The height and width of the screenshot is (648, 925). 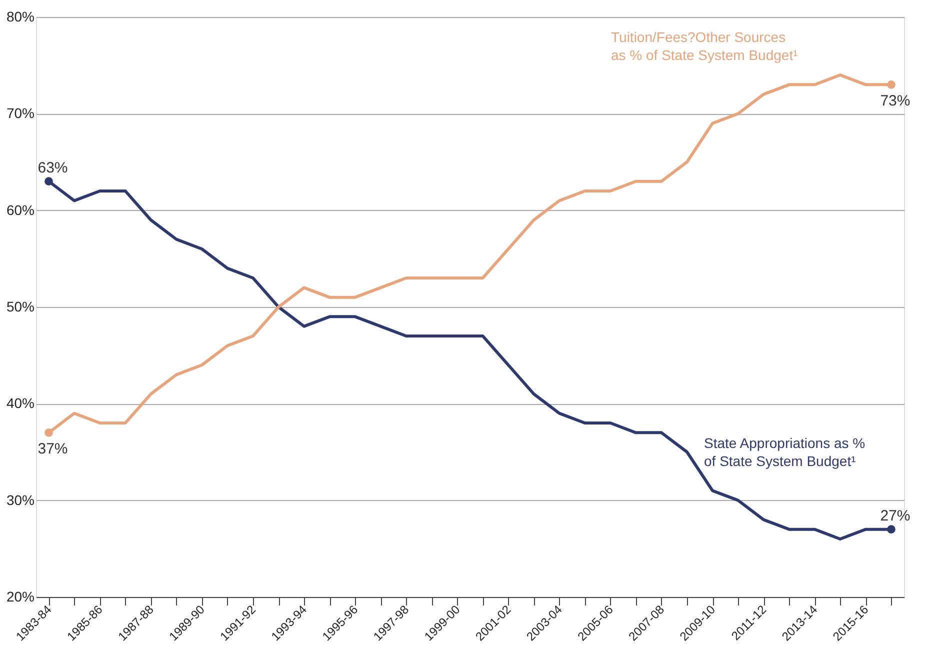 I want to click on series-label: Tuition/Fees?Other Sources as % of State System Budget¹, so click(x=704, y=46).